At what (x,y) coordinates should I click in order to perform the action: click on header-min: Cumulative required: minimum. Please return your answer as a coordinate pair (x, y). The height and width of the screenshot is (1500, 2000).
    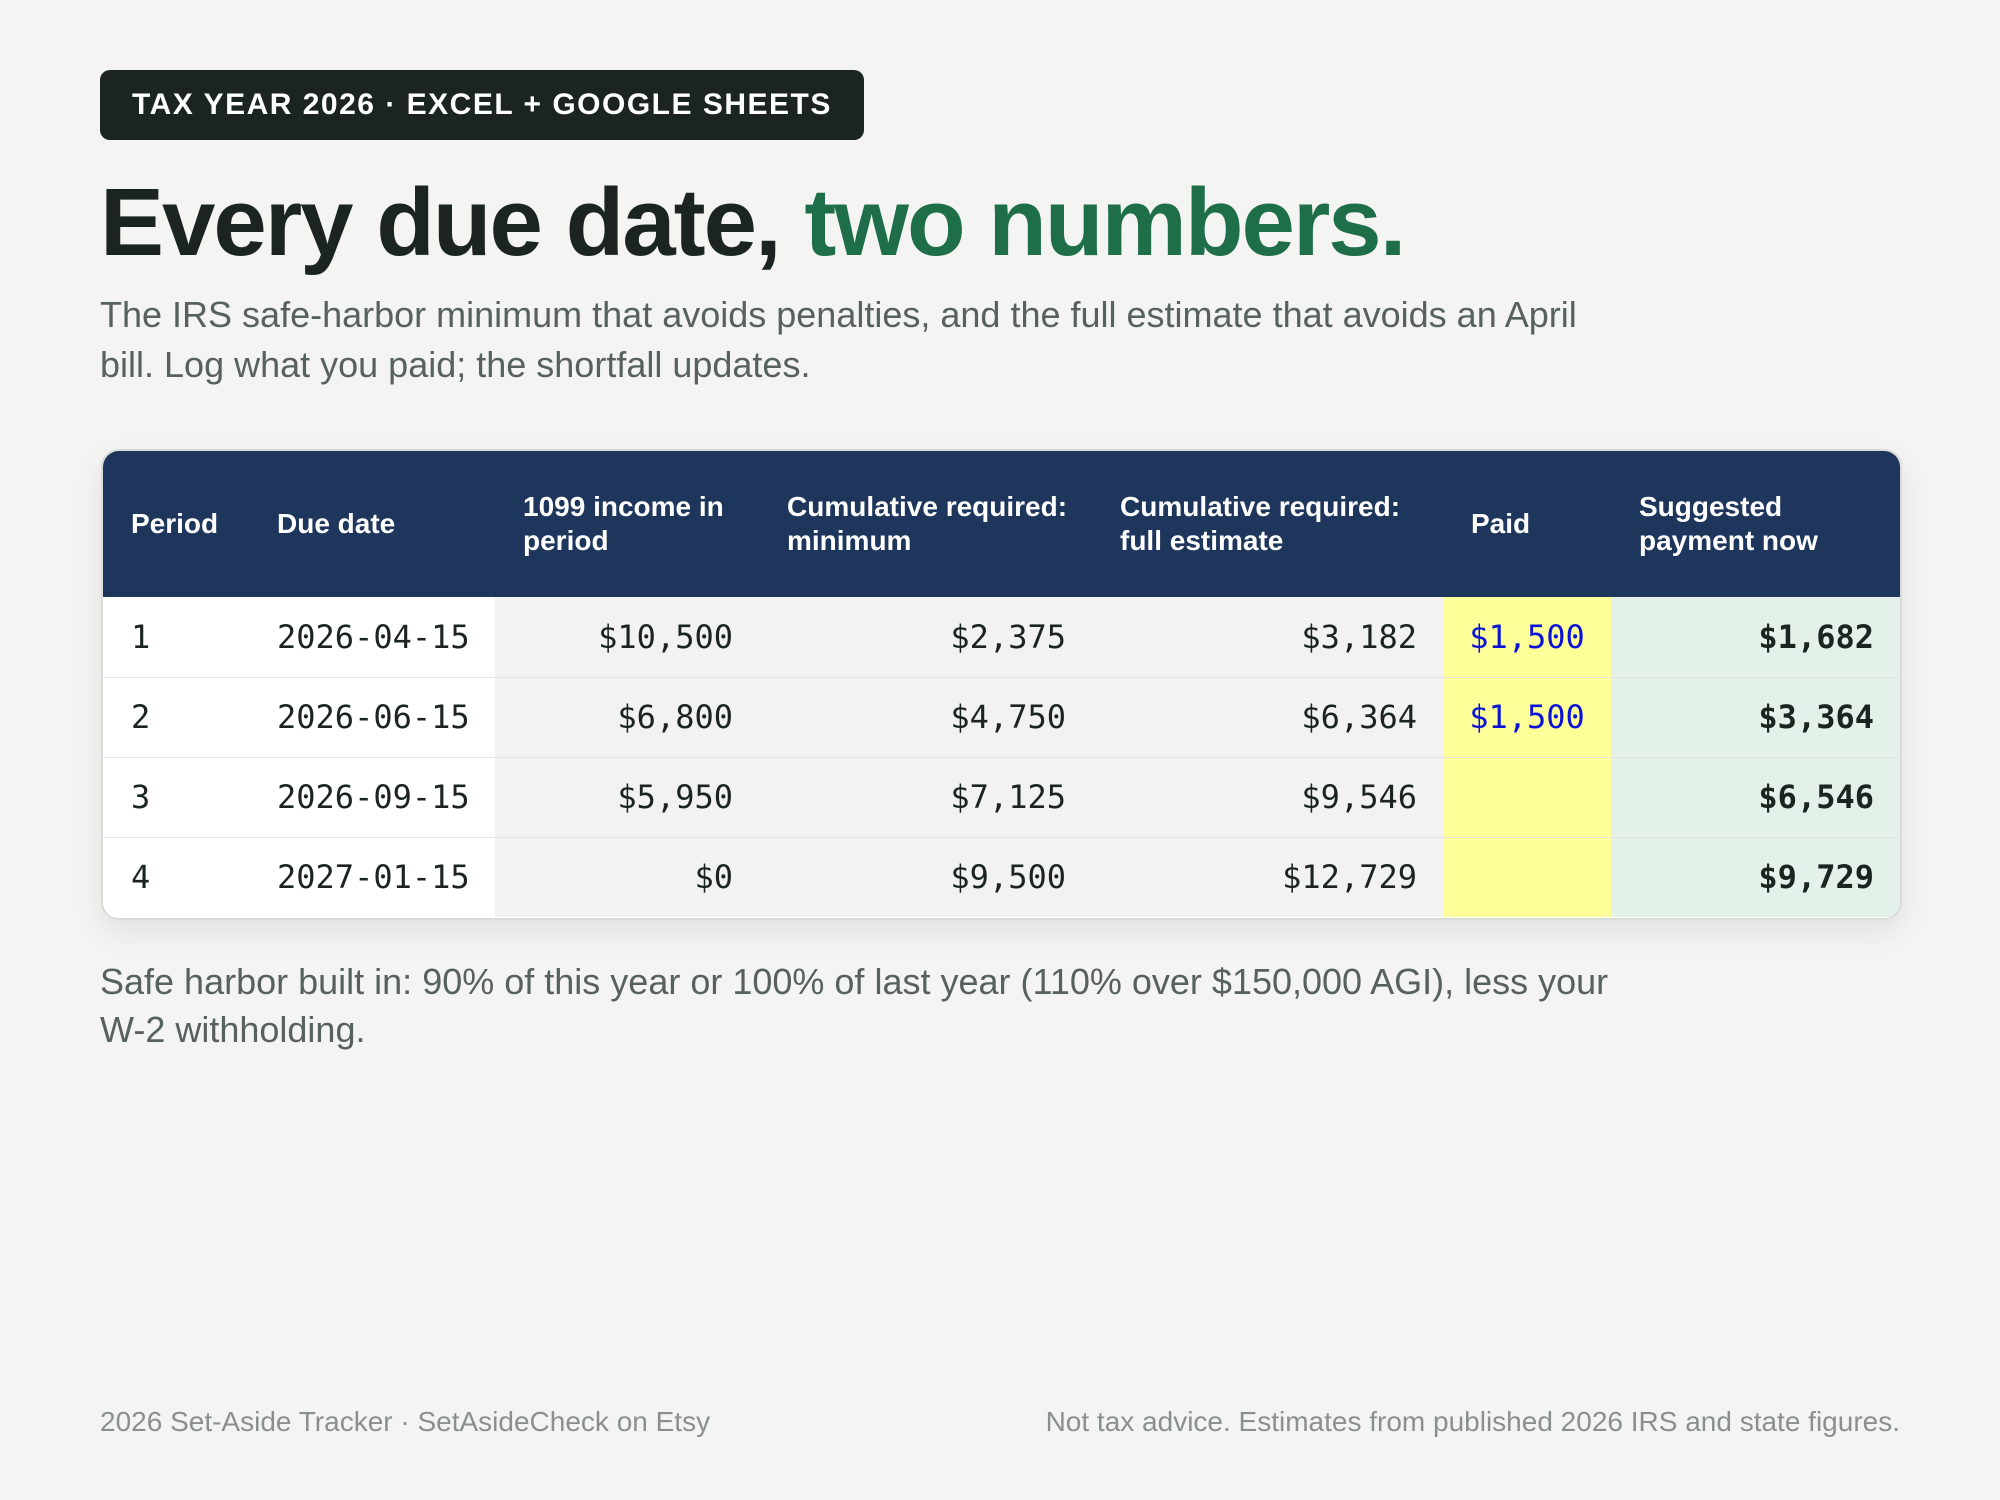
    Looking at the image, I should click on (927, 523).